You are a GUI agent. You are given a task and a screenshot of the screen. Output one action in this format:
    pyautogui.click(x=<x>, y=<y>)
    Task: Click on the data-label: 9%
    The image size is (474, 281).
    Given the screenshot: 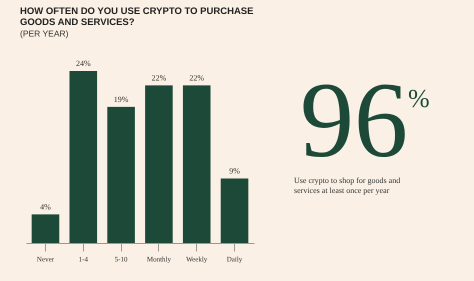 What is the action you would take?
    pyautogui.click(x=234, y=171)
    